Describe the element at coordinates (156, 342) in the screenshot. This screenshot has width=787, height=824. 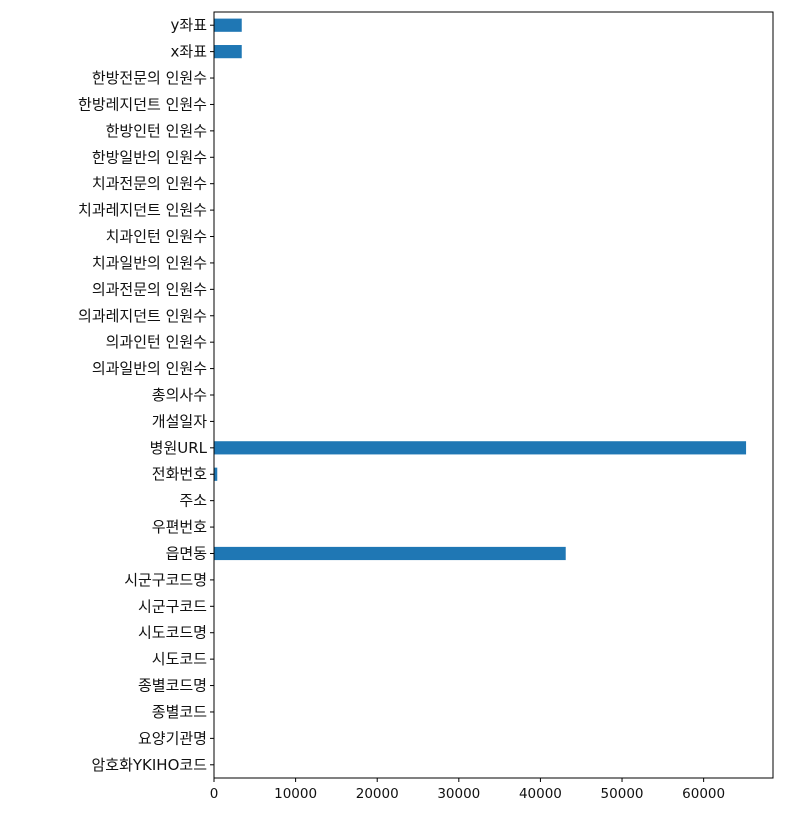
I see `y-tick-label: 의과인턴 인원수` at that location.